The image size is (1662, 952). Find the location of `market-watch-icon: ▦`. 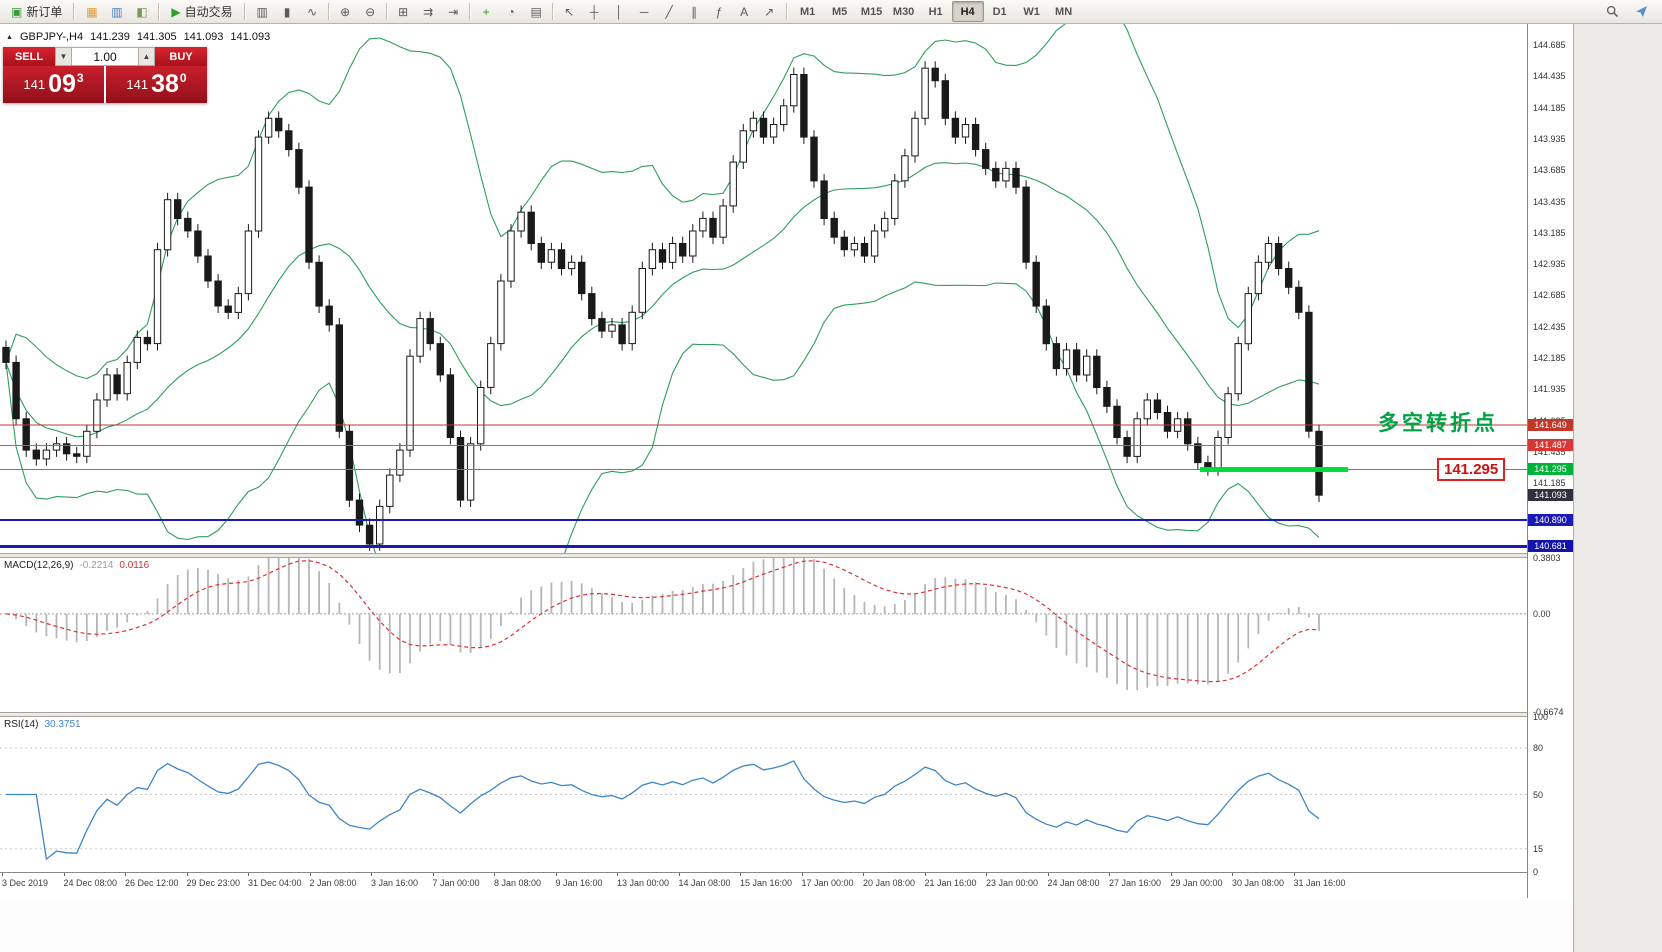

market-watch-icon: ▦ is located at coordinates (92, 11).